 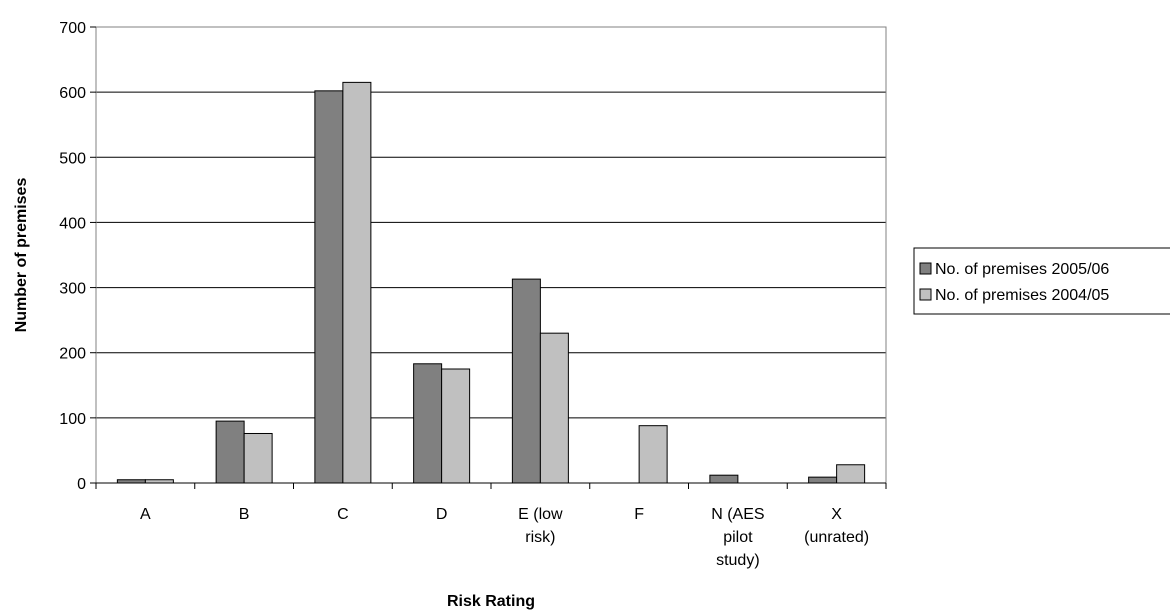 What do you see at coordinates (72, 419) in the screenshot?
I see `y-tick-label: 100` at bounding box center [72, 419].